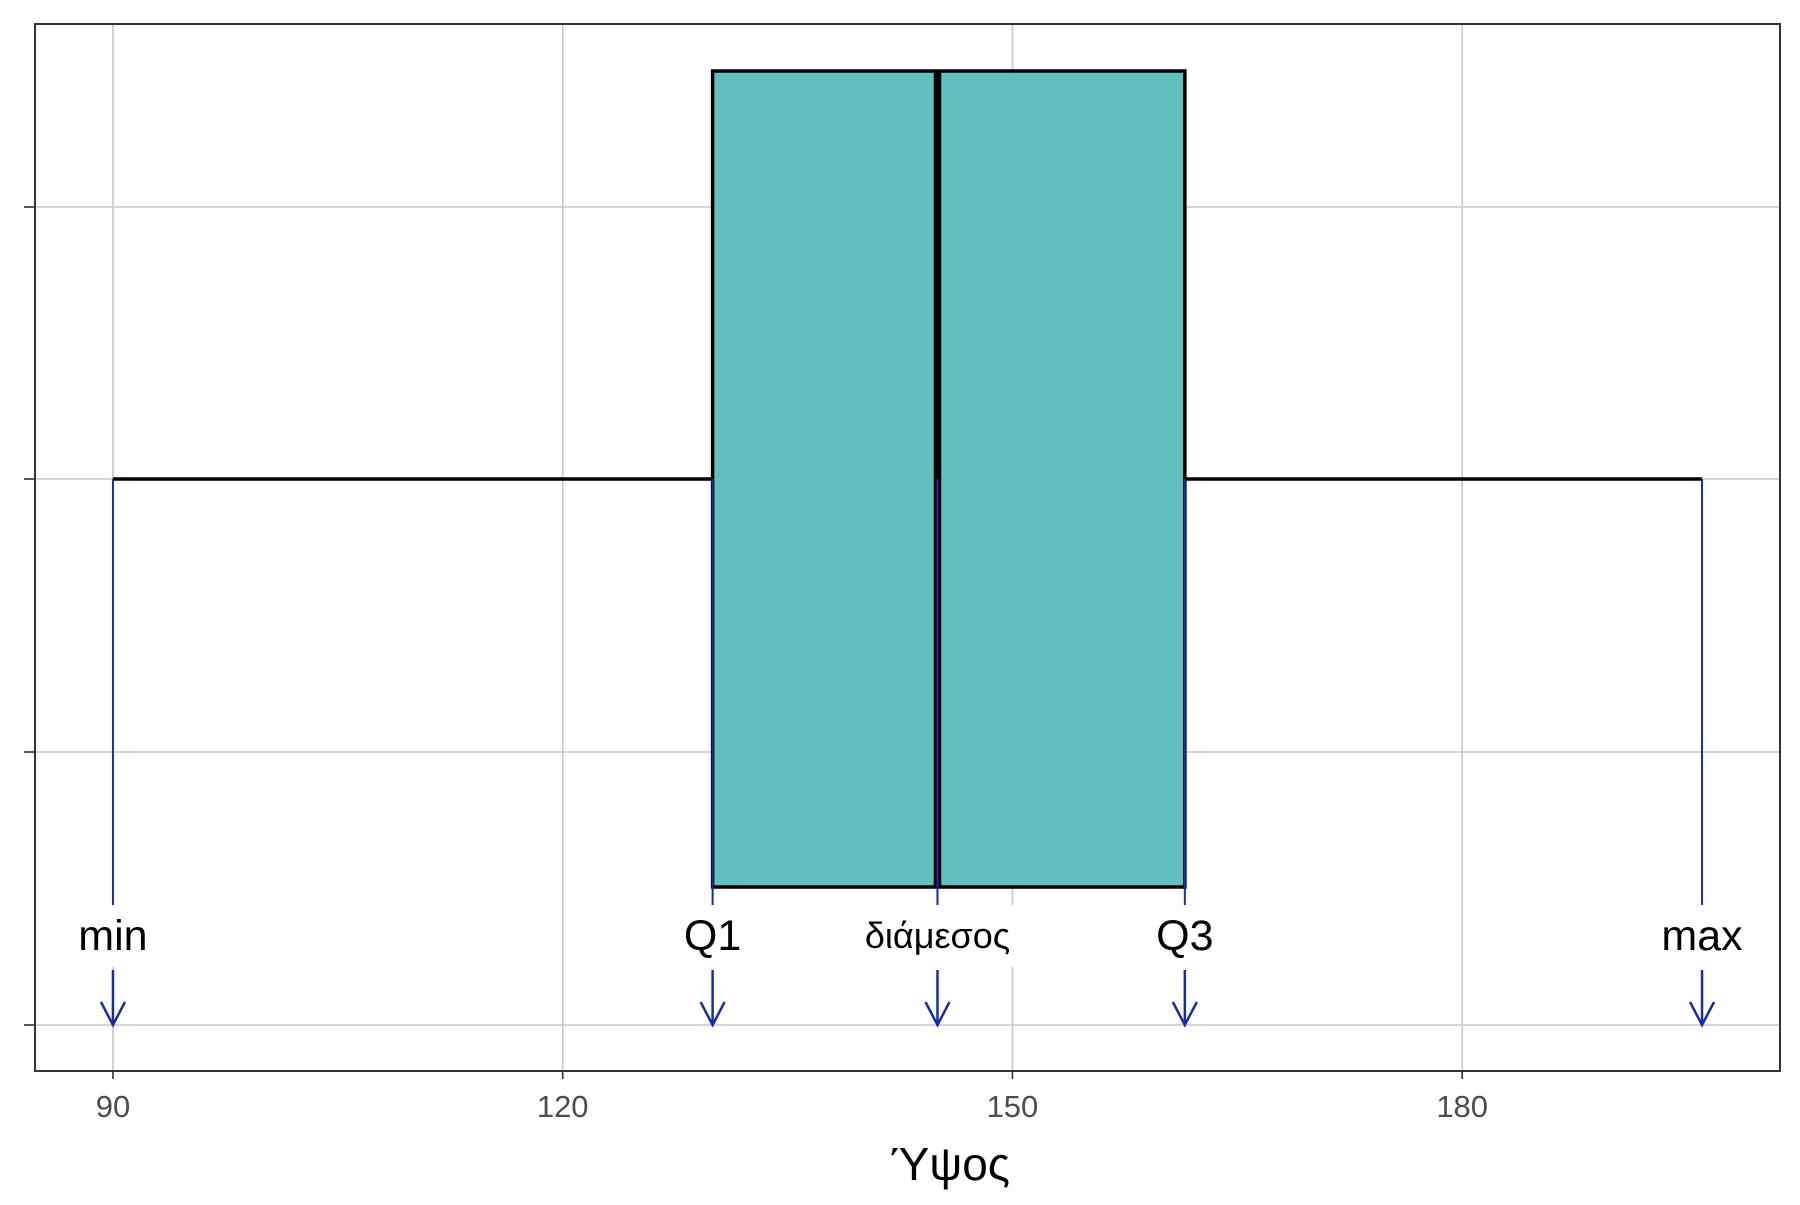 Image resolution: width=1800 pixels, height=1205 pixels. I want to click on x-tick-label: 180, so click(1462, 1106).